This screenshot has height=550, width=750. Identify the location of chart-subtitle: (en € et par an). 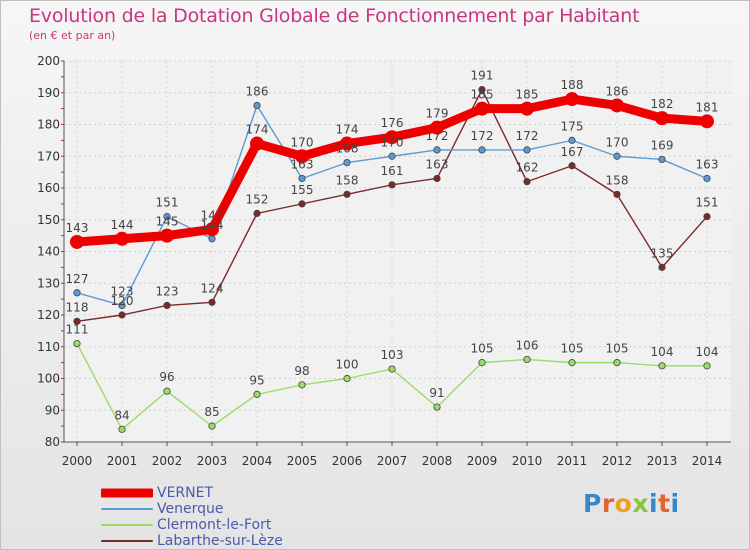
(72, 35).